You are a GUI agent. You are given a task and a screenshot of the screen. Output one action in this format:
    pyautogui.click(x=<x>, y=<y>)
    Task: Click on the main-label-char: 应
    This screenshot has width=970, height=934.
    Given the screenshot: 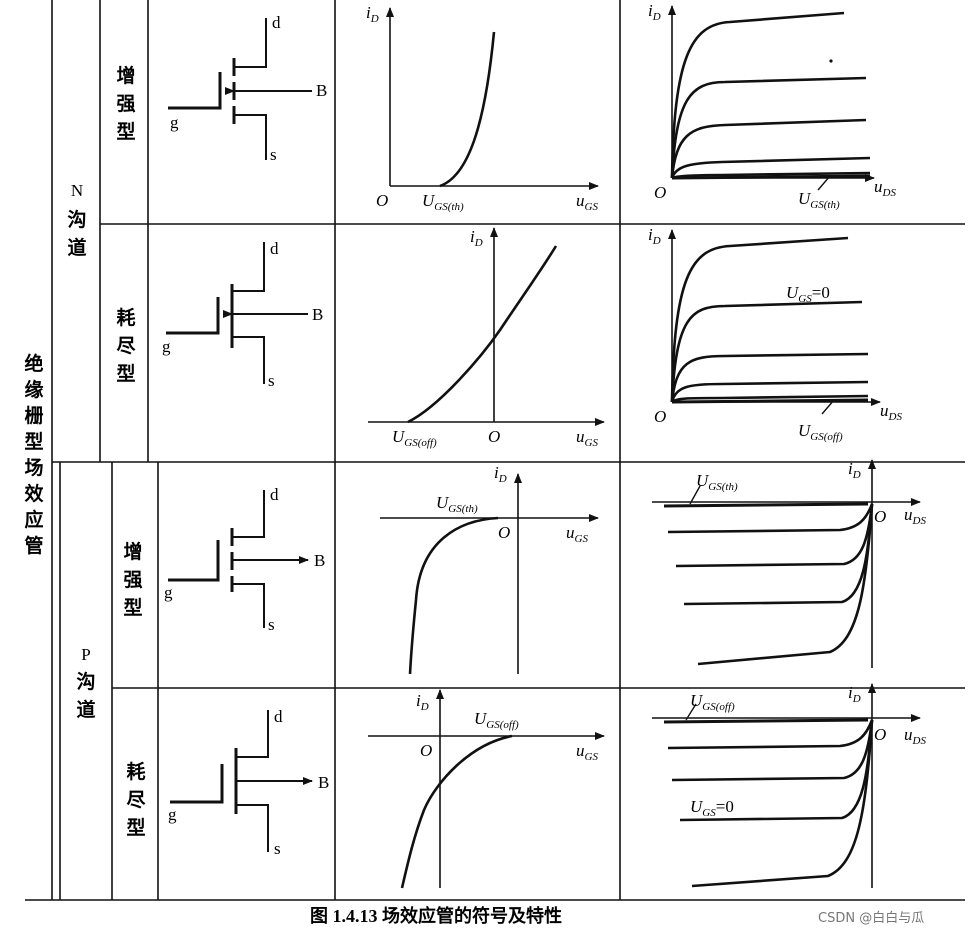 What is the action you would take?
    pyautogui.click(x=33, y=519)
    